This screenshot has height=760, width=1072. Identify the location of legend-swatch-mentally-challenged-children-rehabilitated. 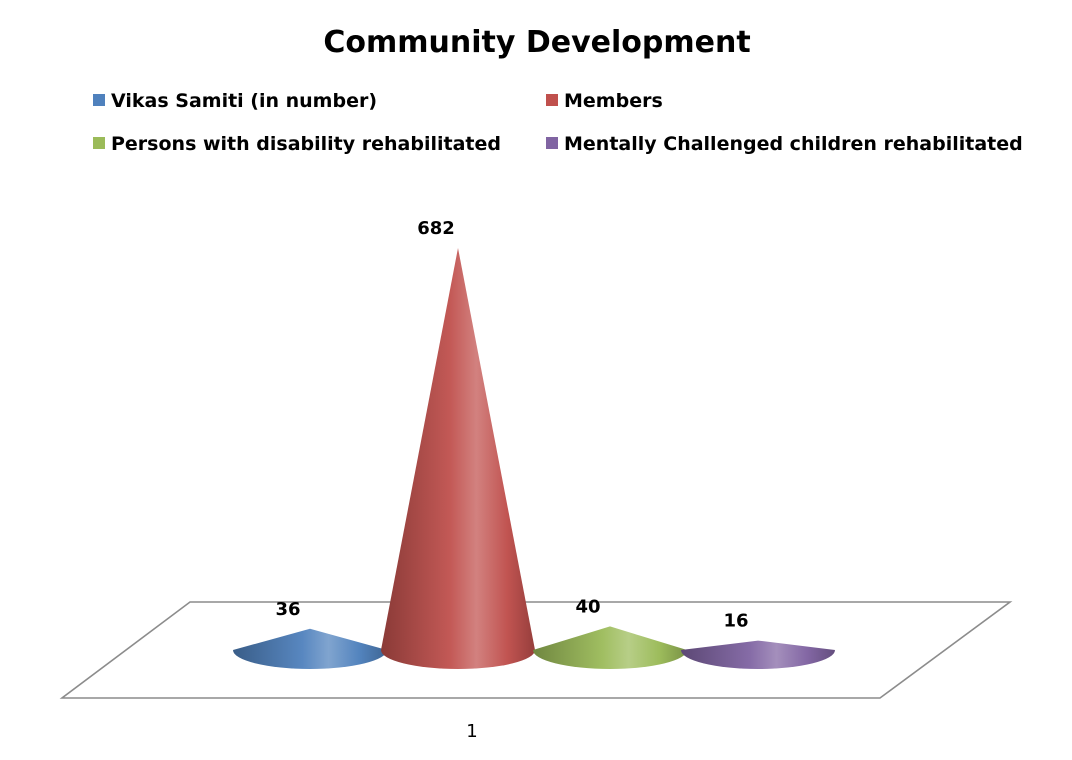
(552, 143).